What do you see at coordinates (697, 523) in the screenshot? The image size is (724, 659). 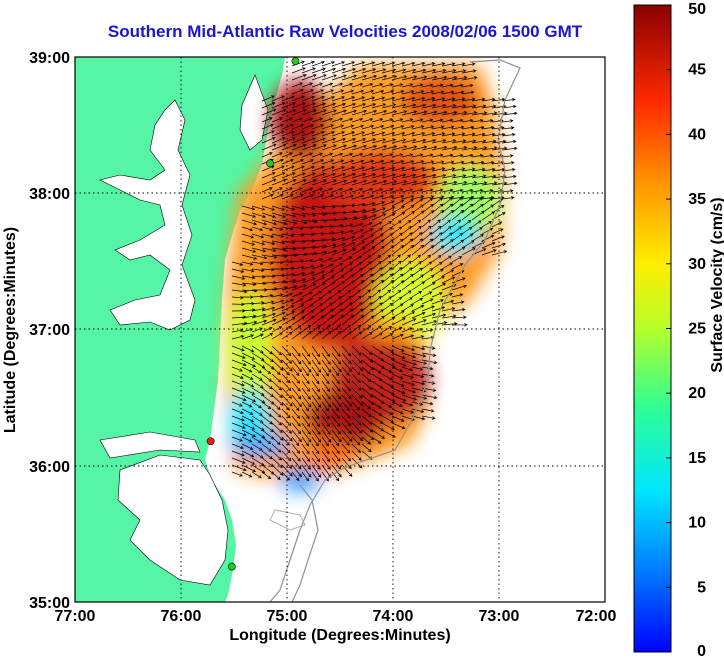 I see `colorbar-tick-label: 10` at bounding box center [697, 523].